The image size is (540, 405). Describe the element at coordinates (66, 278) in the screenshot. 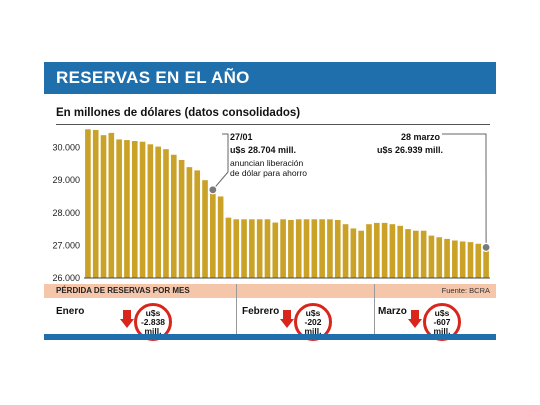

I see `y-tick-label: 26.000` at that location.